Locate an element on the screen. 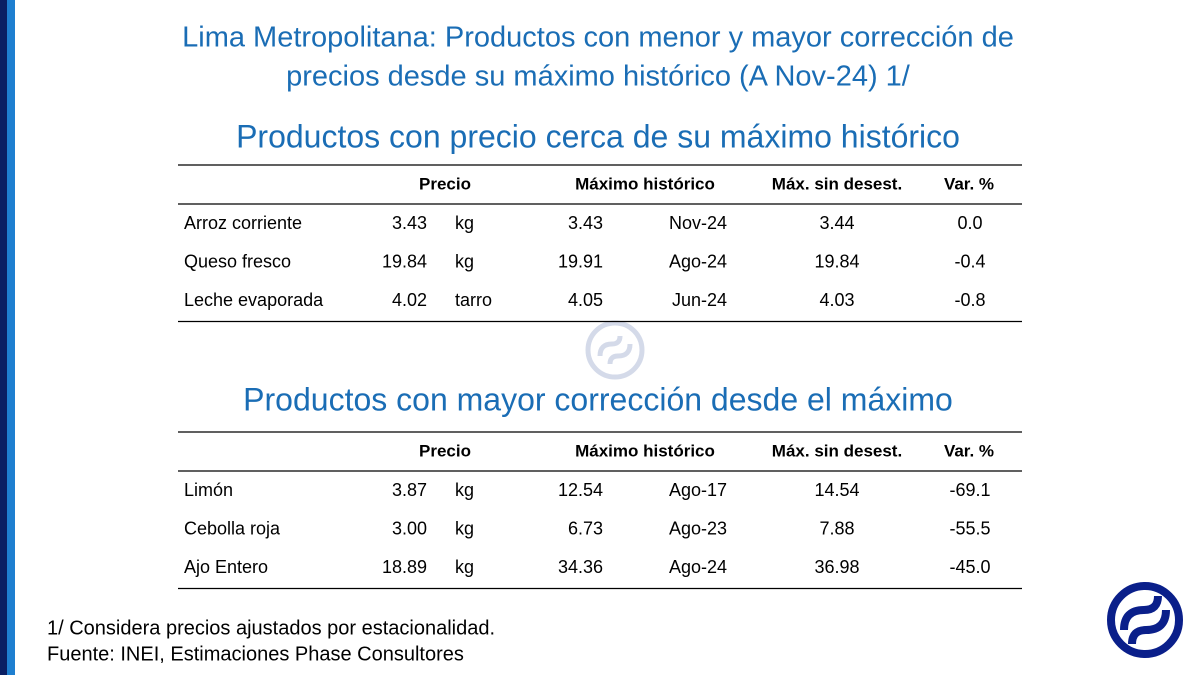 This screenshot has height=675, width=1200. table-cell: 6.73 is located at coordinates (585, 528).